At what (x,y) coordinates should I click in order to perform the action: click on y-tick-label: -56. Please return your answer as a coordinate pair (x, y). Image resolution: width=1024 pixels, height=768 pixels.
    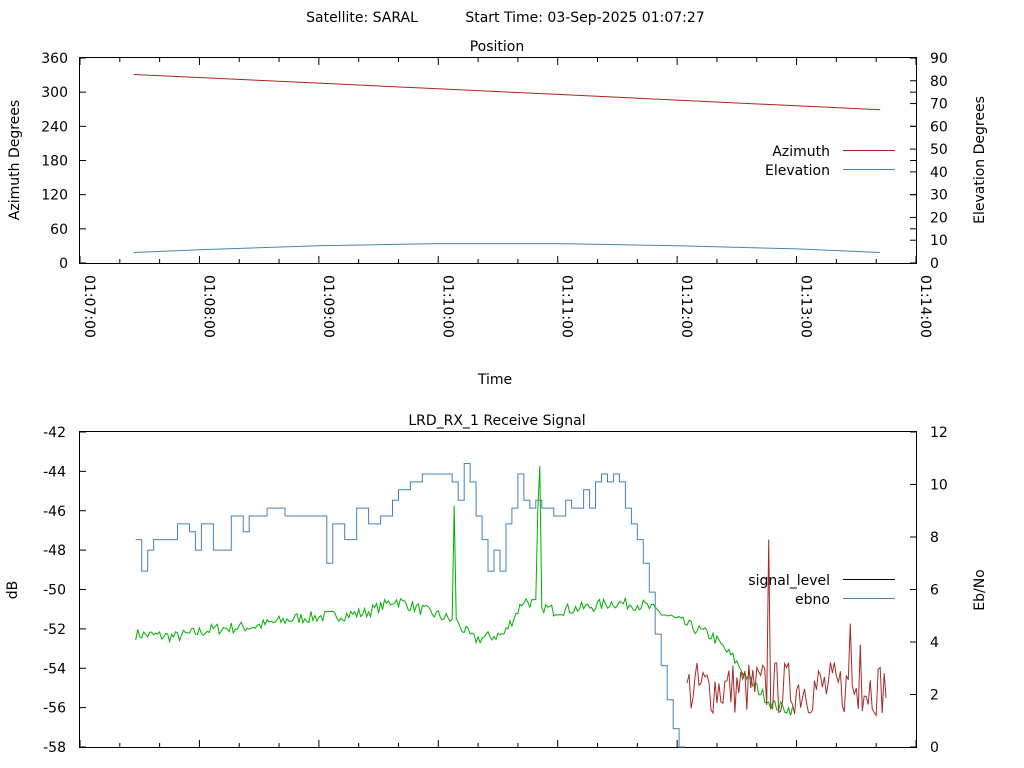
    Looking at the image, I should click on (54, 709).